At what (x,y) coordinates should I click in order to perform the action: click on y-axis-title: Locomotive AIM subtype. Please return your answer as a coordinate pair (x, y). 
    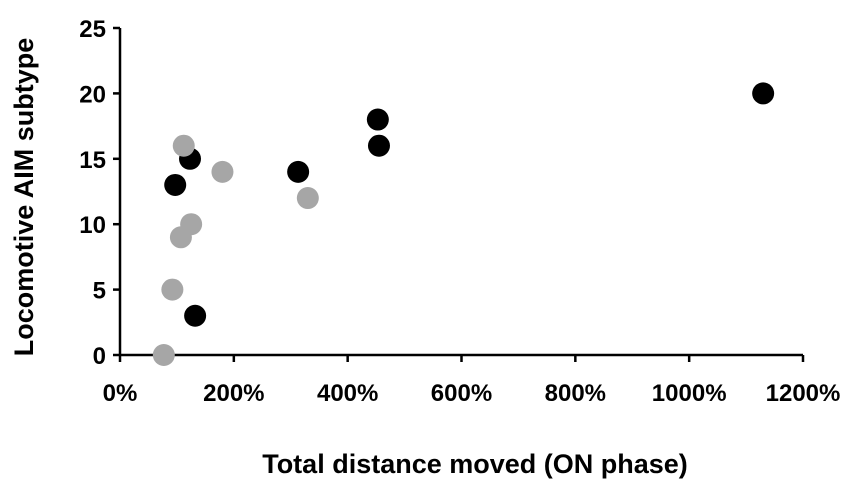
    Looking at the image, I should click on (24, 197).